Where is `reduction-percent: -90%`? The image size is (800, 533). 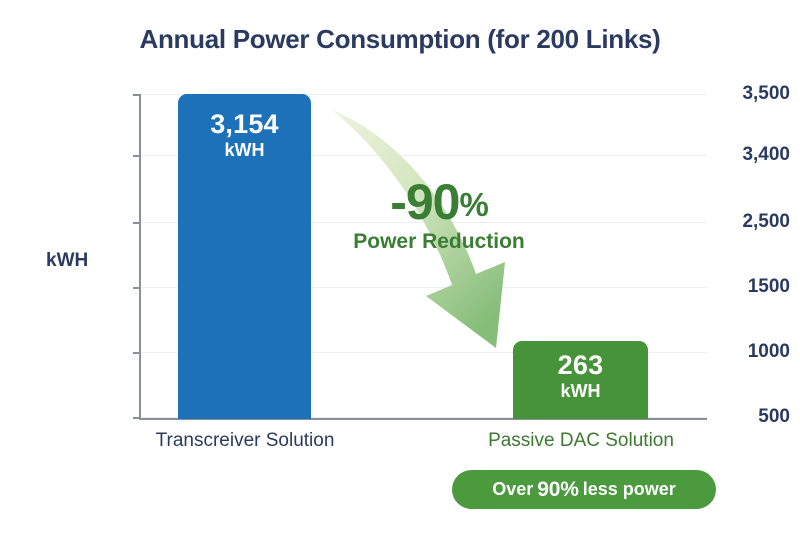 reduction-percent: -90% is located at coordinates (439, 202).